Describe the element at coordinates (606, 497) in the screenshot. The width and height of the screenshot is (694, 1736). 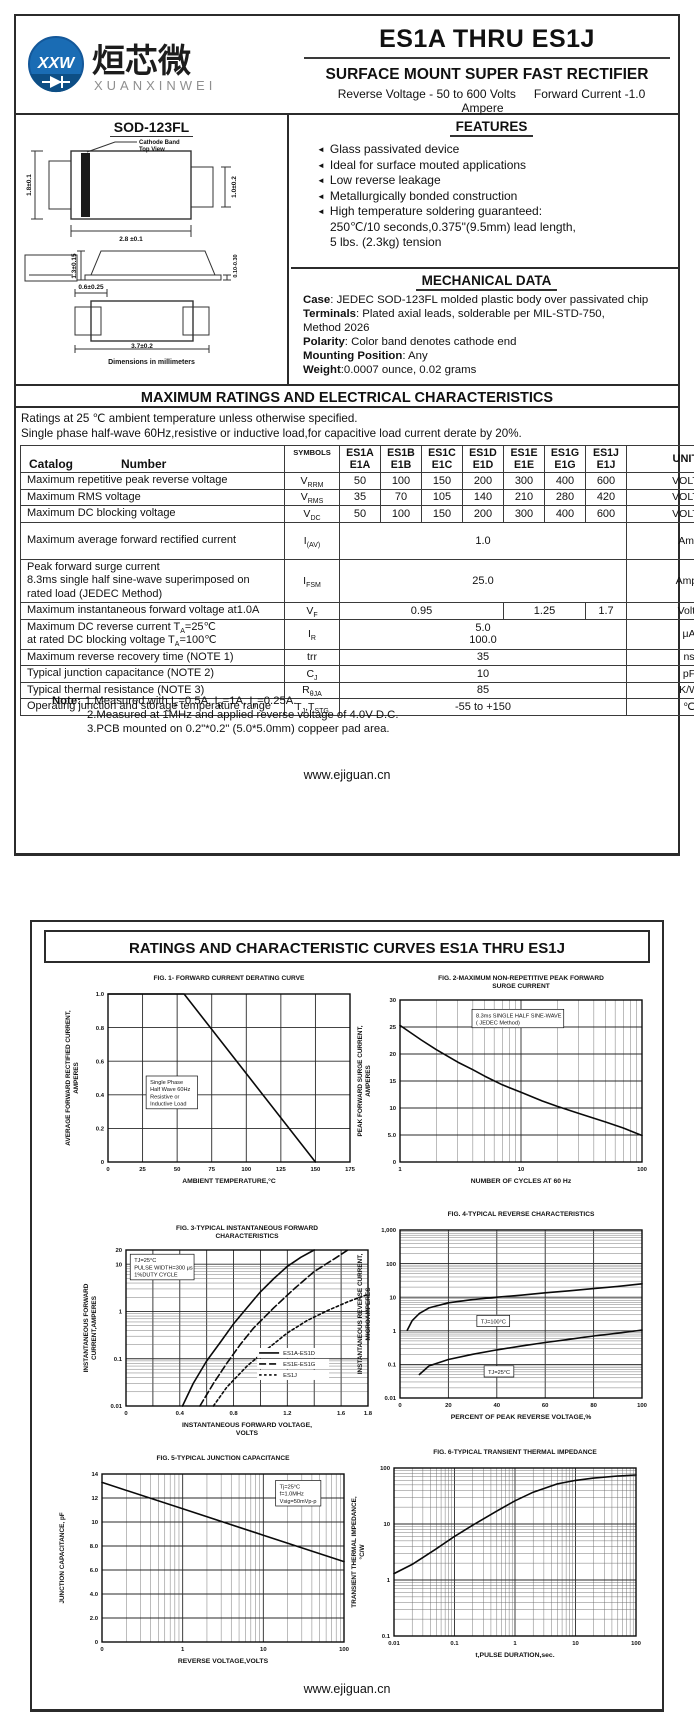
I see `row-value: 420` at that location.